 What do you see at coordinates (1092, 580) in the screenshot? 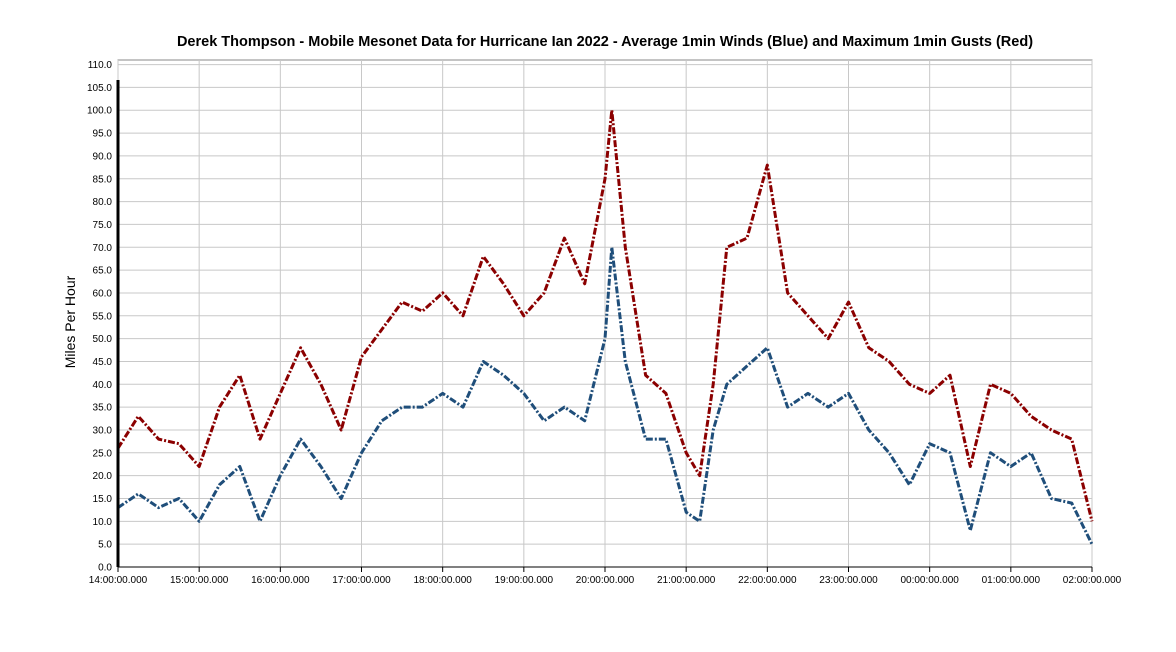
I see `x-tick-label: 02:00:00.000` at bounding box center [1092, 580].